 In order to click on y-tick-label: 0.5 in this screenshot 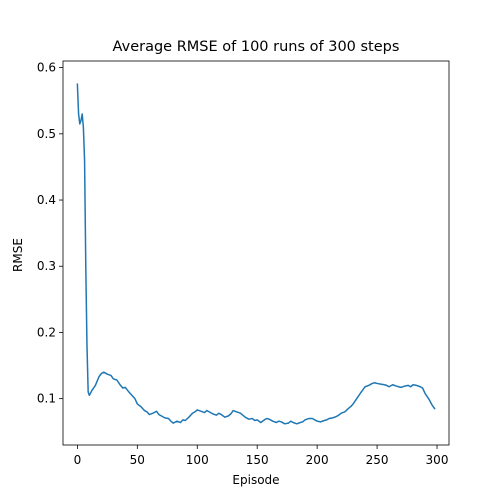, I will do `click(46, 134)`.